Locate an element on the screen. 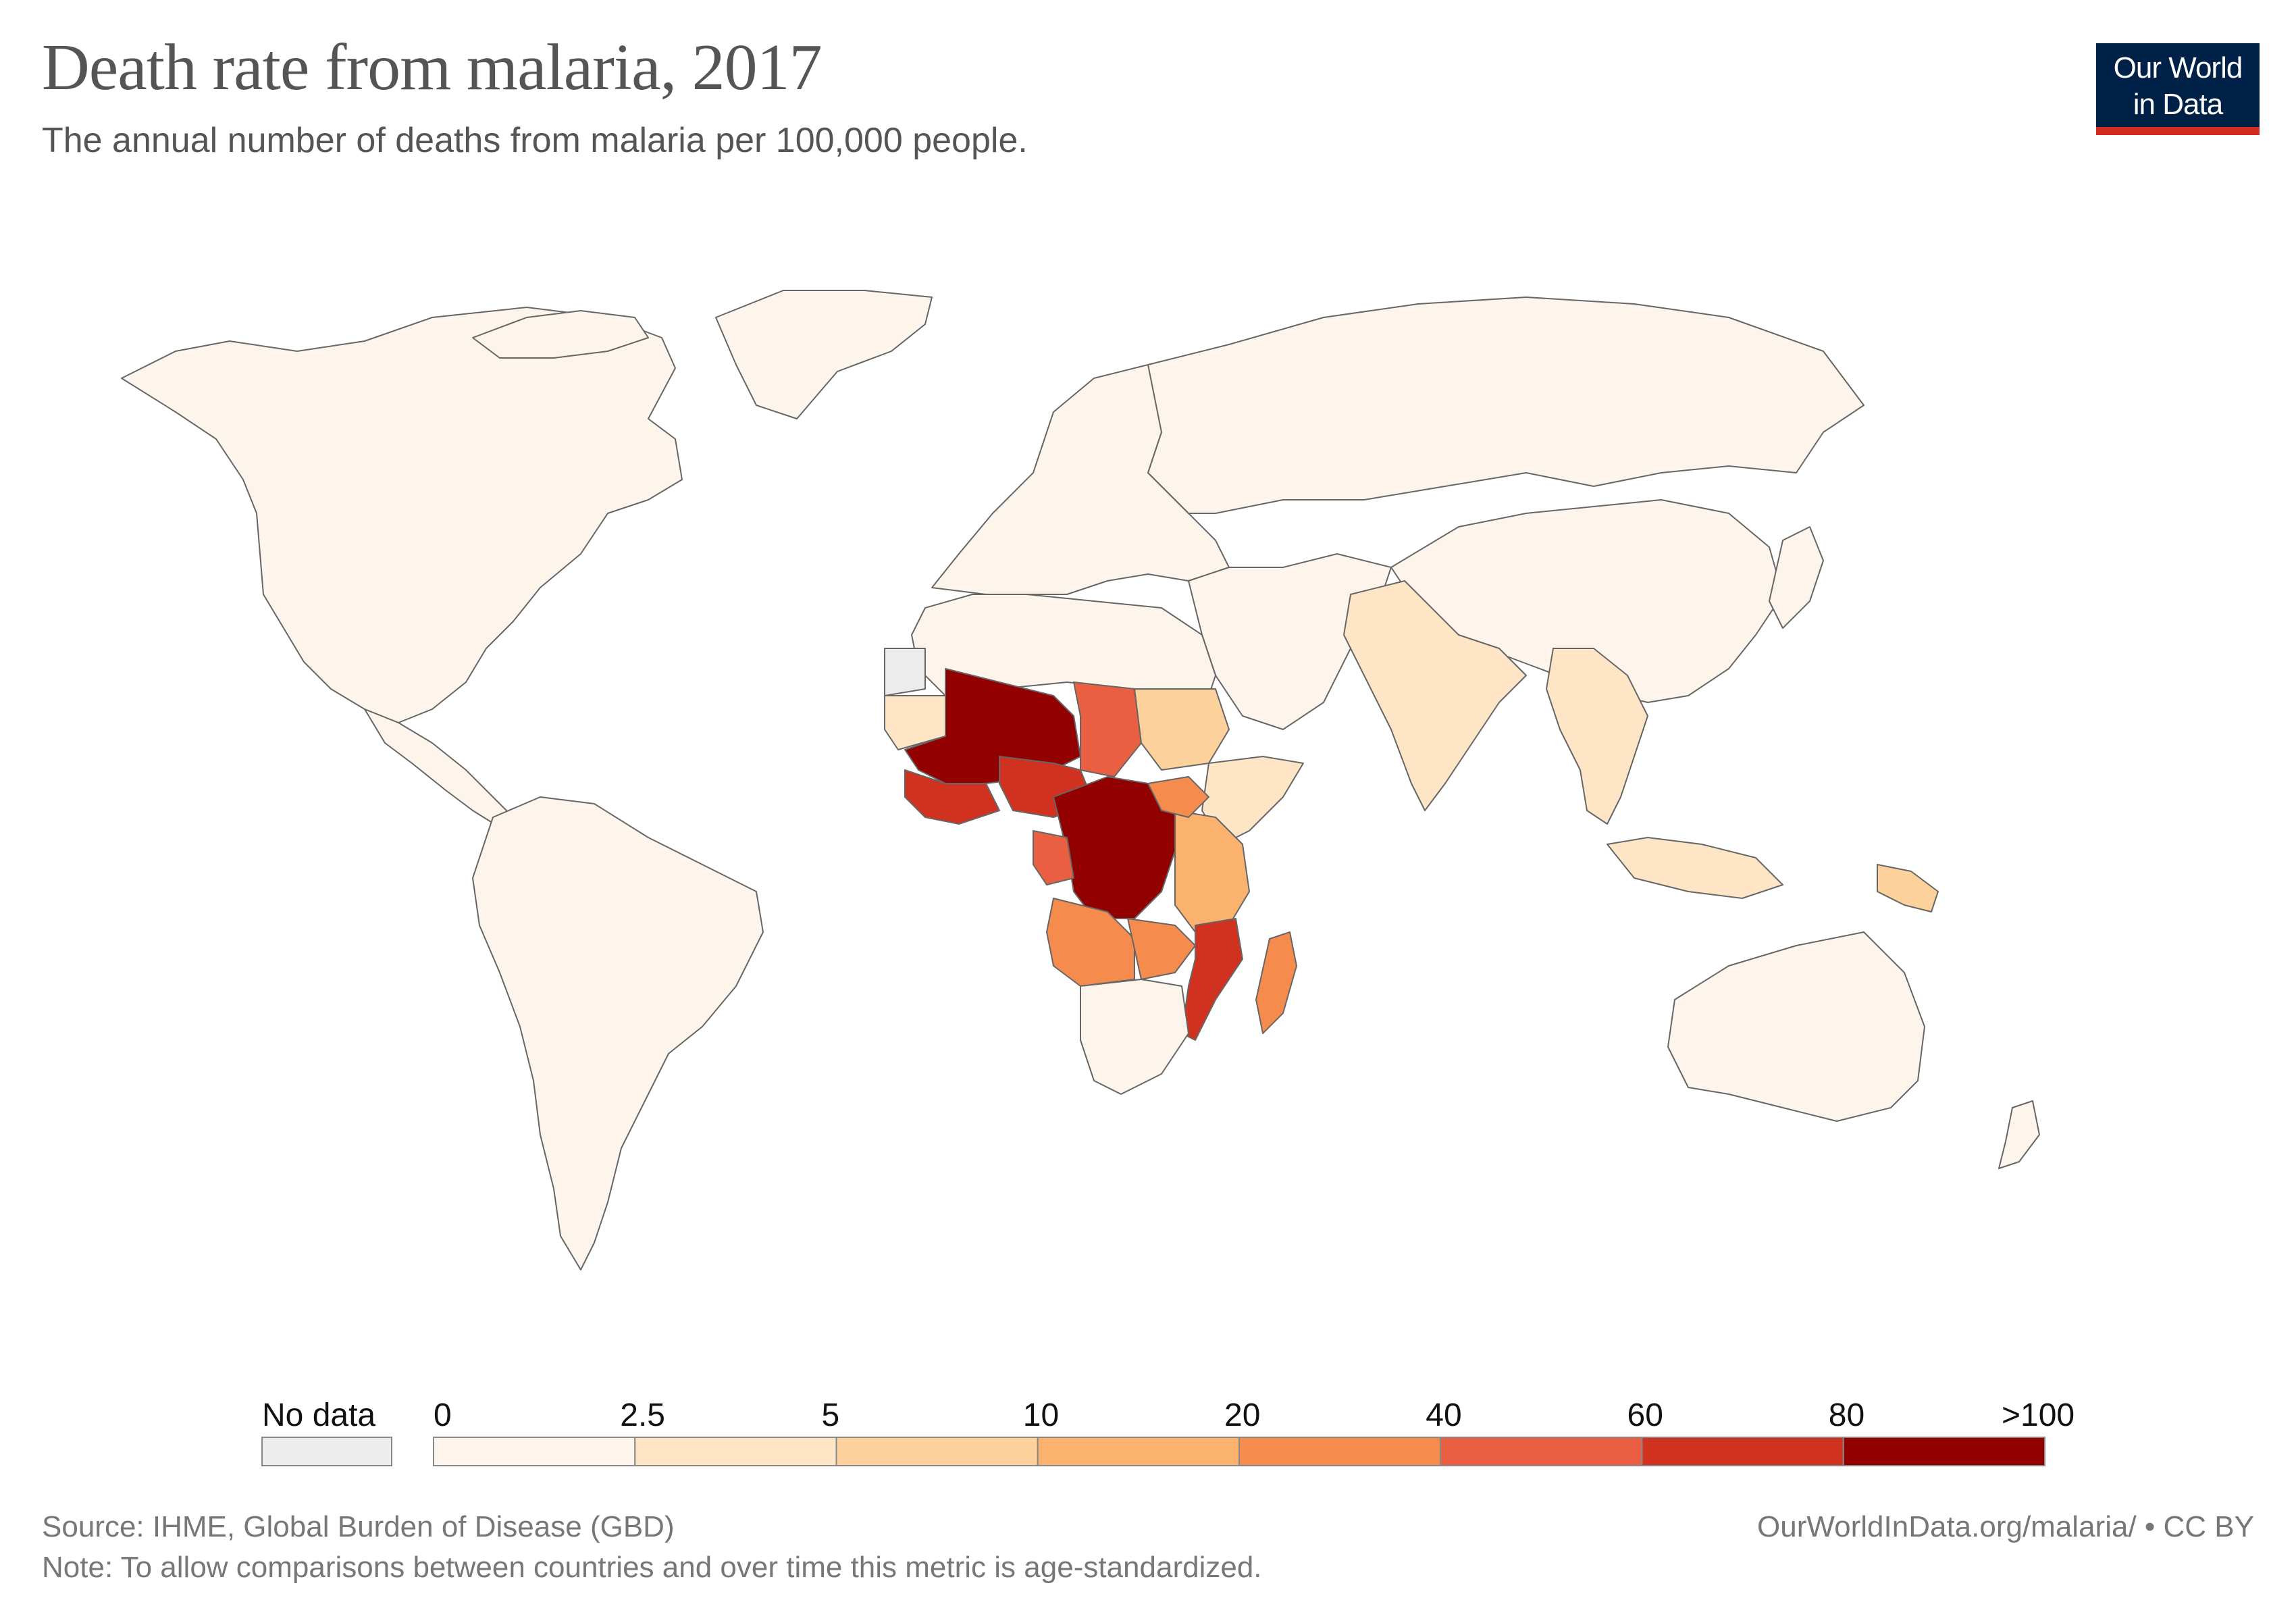 This screenshot has width=2296, height=1621. country-southeast-asia is located at coordinates (1597, 736).